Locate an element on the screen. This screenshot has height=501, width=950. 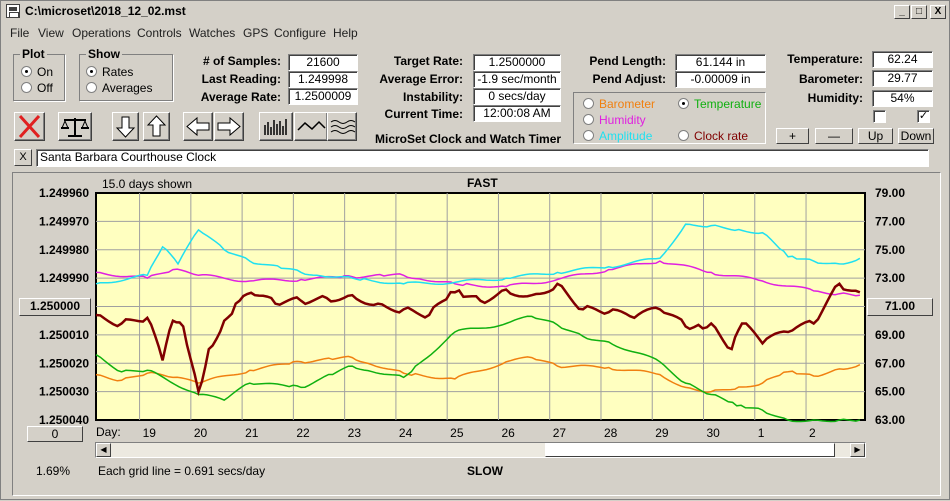
balance-button is located at coordinates (75, 126).